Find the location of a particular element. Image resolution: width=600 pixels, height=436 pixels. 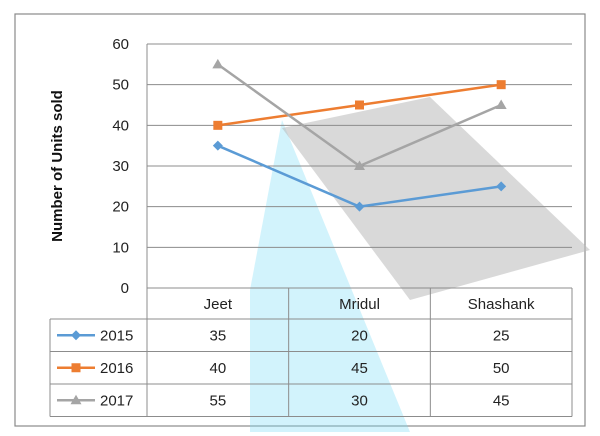

y-tick-label: 30 is located at coordinates (120, 166).